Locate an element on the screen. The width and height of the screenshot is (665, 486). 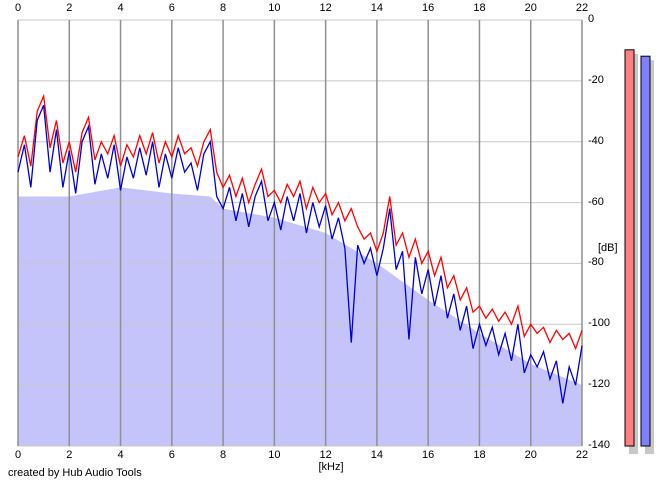
level-meter-right is located at coordinates (645, 251).